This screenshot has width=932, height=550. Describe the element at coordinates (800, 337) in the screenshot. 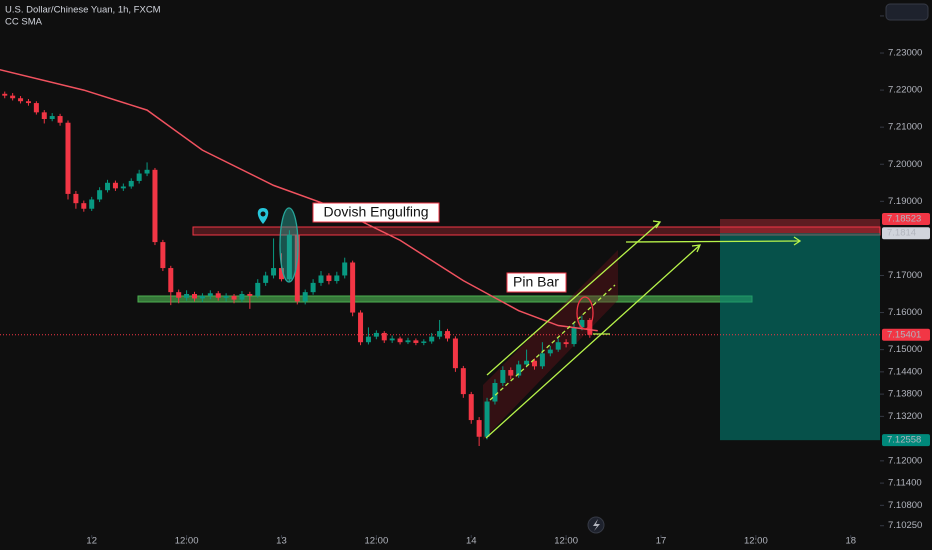

I see `target-zone` at that location.